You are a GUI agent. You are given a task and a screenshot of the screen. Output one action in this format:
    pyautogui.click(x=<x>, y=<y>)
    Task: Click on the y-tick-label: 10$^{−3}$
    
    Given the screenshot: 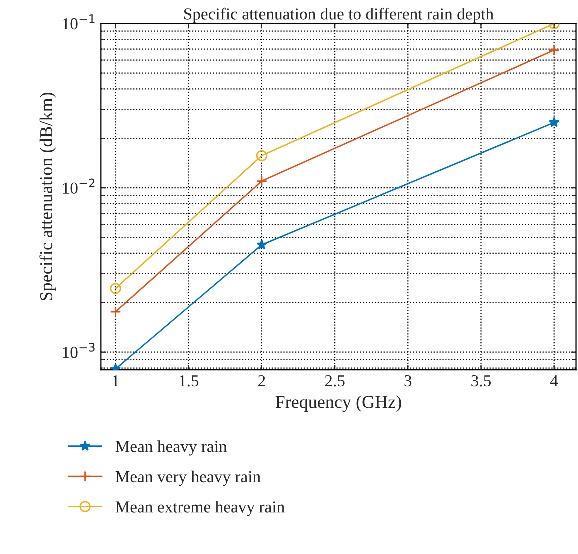 What is the action you would take?
    pyautogui.click(x=79, y=350)
    